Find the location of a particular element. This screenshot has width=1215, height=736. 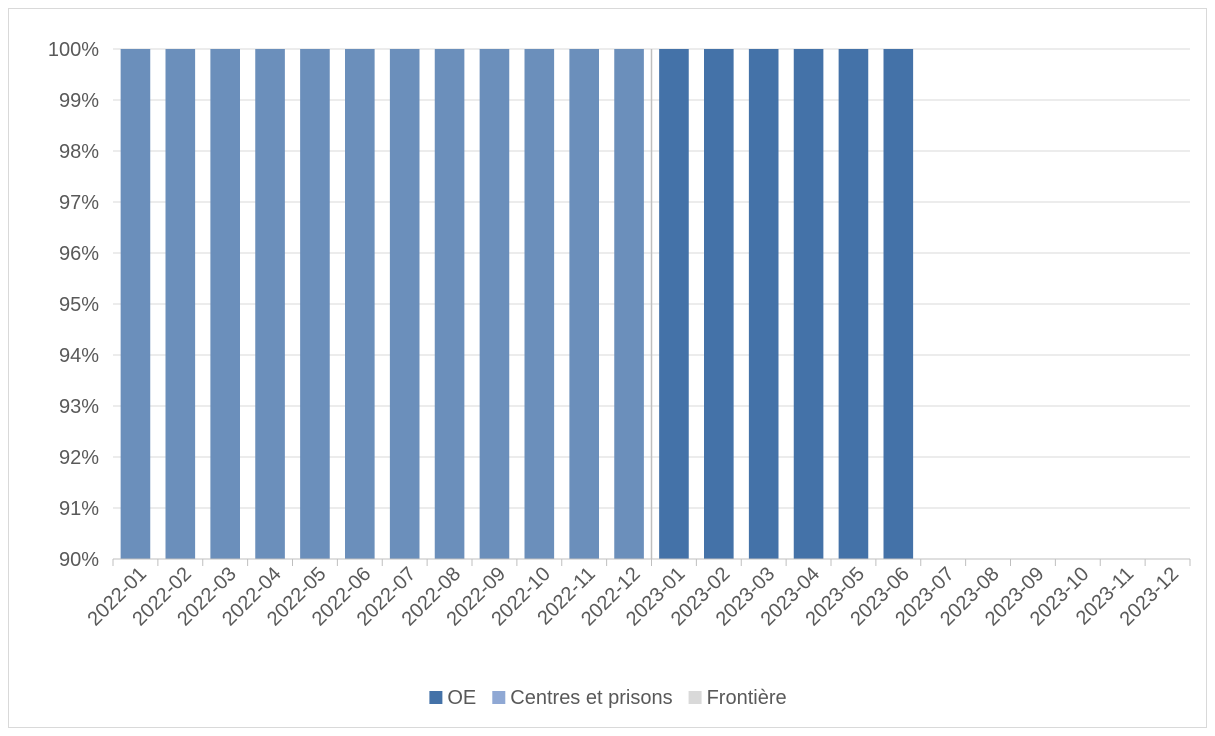

y-tick-label: 91% is located at coordinates (79, 509).